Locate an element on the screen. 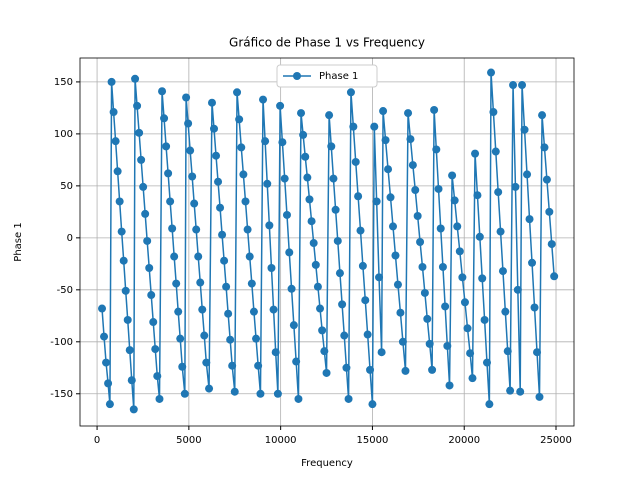 The width and height of the screenshot is (640, 484). x-tick-label: 20000 is located at coordinates (464, 440).